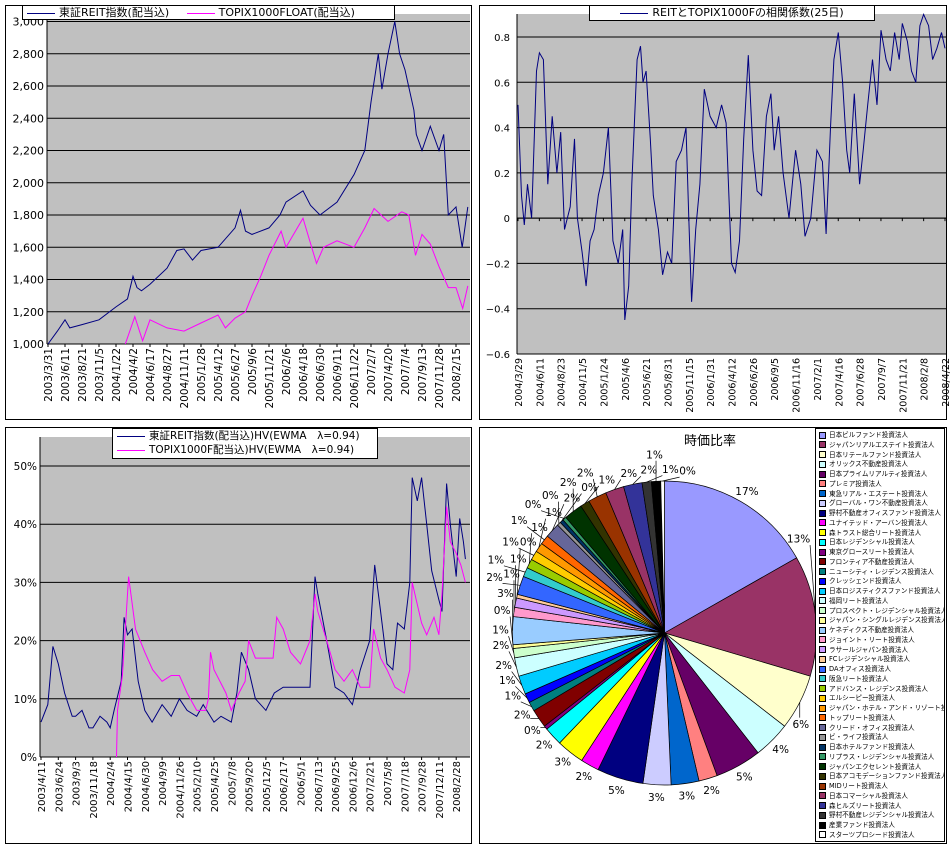 The height and width of the screenshot is (847, 951). I want to click on pie-legend-item: 日本レジデンシャル投資法人, so click(881, 543).